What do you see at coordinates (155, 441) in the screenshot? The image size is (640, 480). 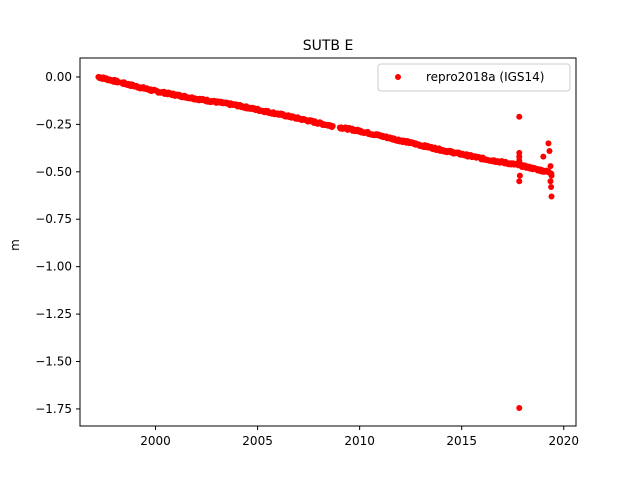 I see `x-tick-label: 2000` at bounding box center [155, 441].